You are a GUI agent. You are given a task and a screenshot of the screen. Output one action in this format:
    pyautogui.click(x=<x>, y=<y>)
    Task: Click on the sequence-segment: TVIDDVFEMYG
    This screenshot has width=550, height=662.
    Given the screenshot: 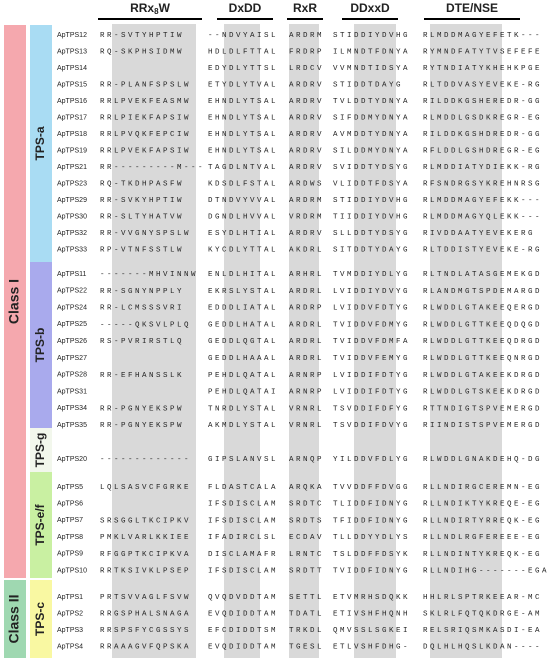 What is the action you would take?
    pyautogui.click(x=371, y=359)
    